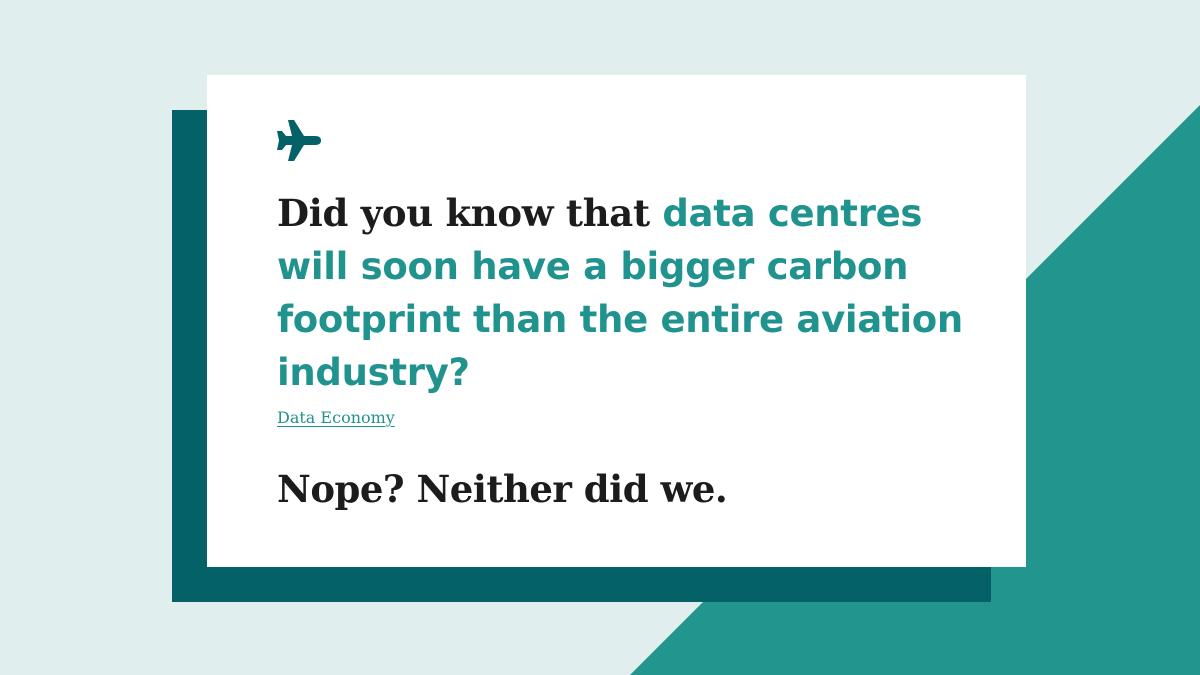 The height and width of the screenshot is (675, 1200). I want to click on airplane-icon, so click(299, 140).